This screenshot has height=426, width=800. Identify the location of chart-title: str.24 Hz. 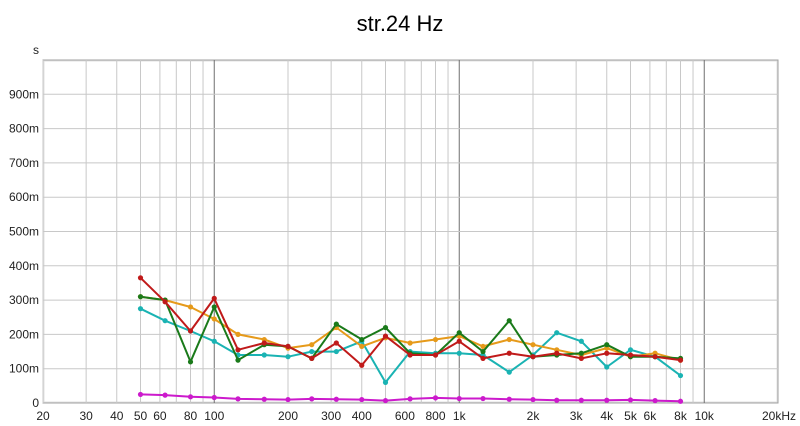
(400, 23).